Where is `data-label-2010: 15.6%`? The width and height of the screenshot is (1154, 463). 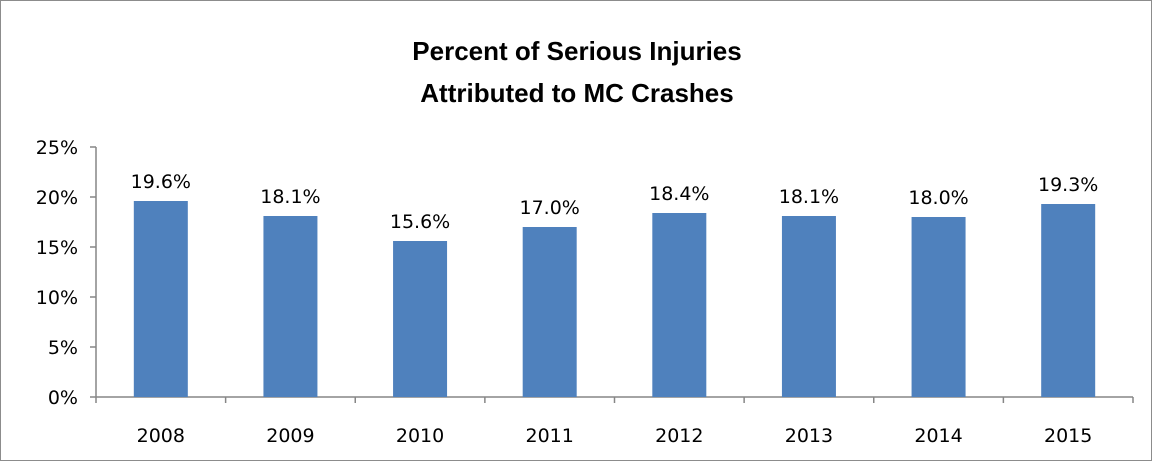 data-label-2010: 15.6% is located at coordinates (420, 222).